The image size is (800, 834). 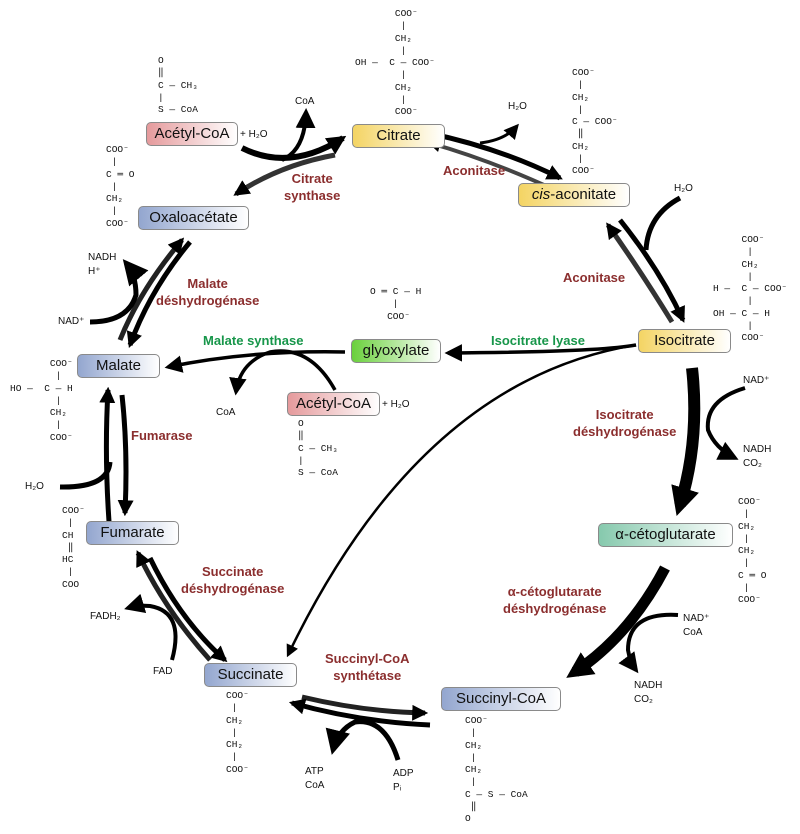 I want to click on compound-succinate: Succinate, so click(x=250, y=675).